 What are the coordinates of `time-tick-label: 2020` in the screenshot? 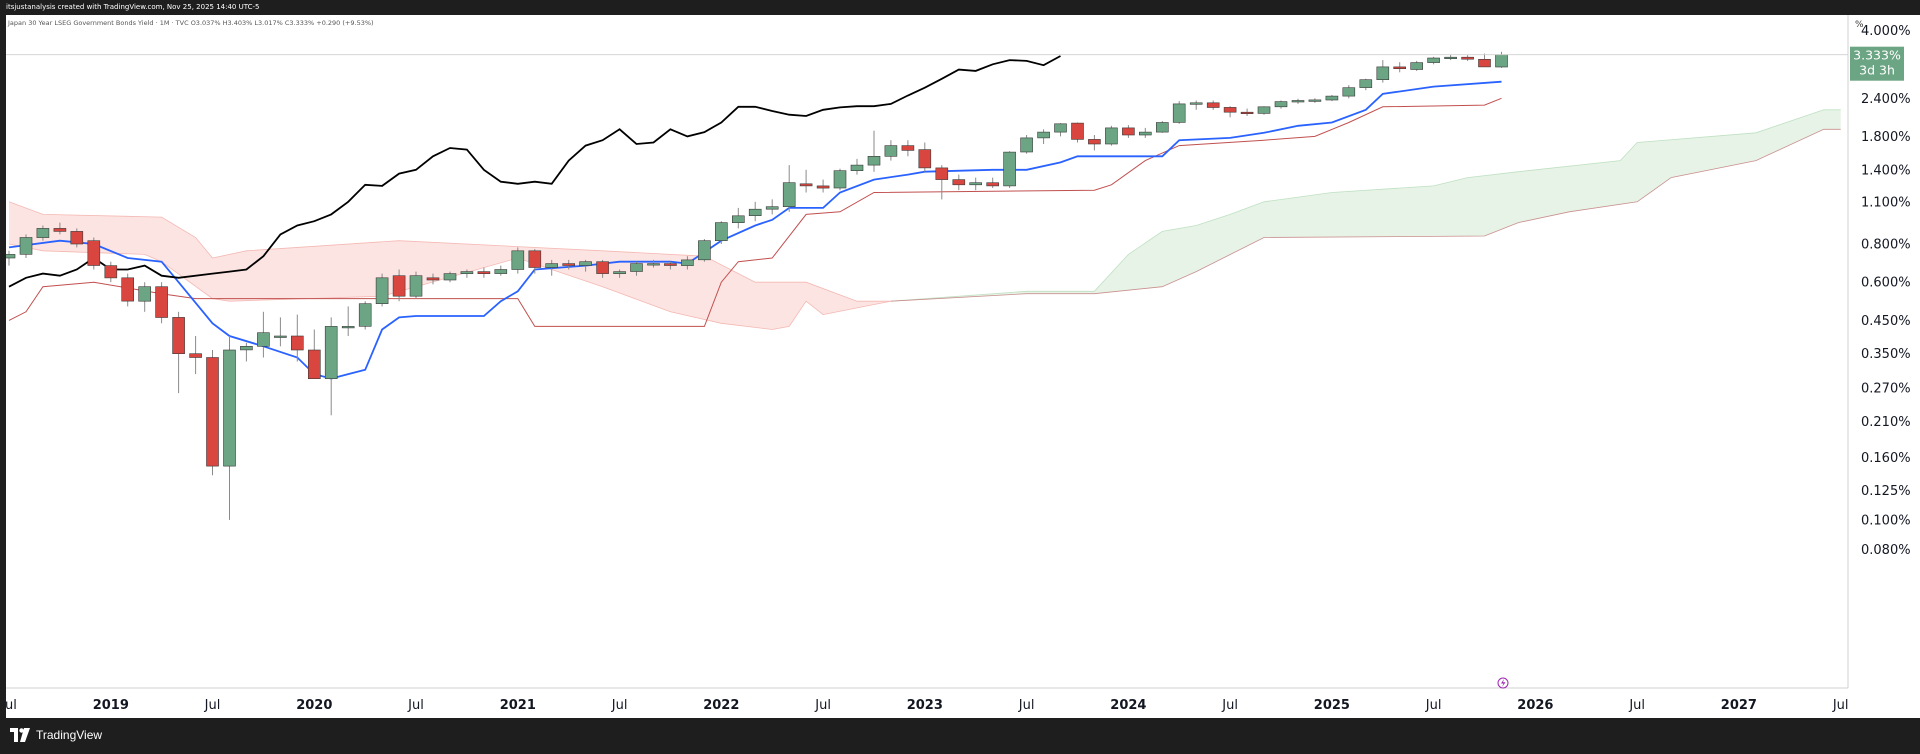 It's located at (314, 705).